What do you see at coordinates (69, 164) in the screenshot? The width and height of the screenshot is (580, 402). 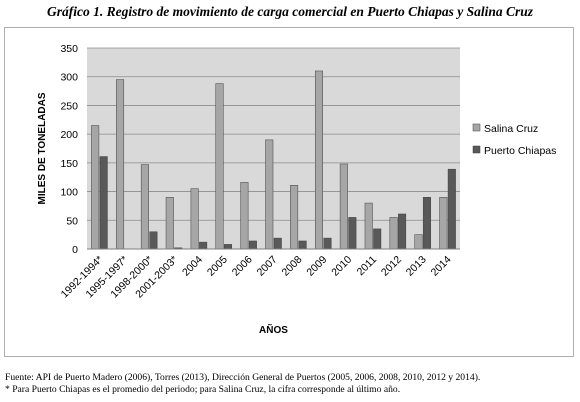 I see `y-tick-label: 150` at bounding box center [69, 164].